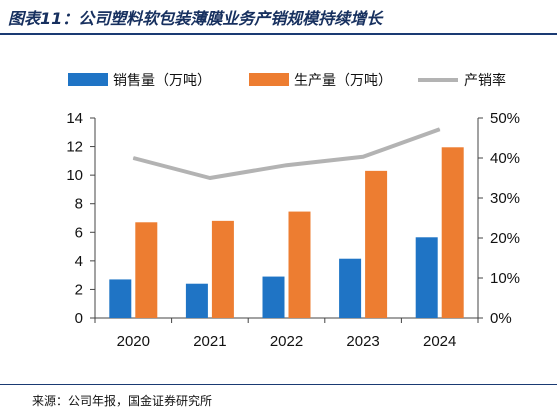 The image size is (557, 415). Describe the element at coordinates (79, 261) in the screenshot. I see `y-left-tick-label: 4` at that location.